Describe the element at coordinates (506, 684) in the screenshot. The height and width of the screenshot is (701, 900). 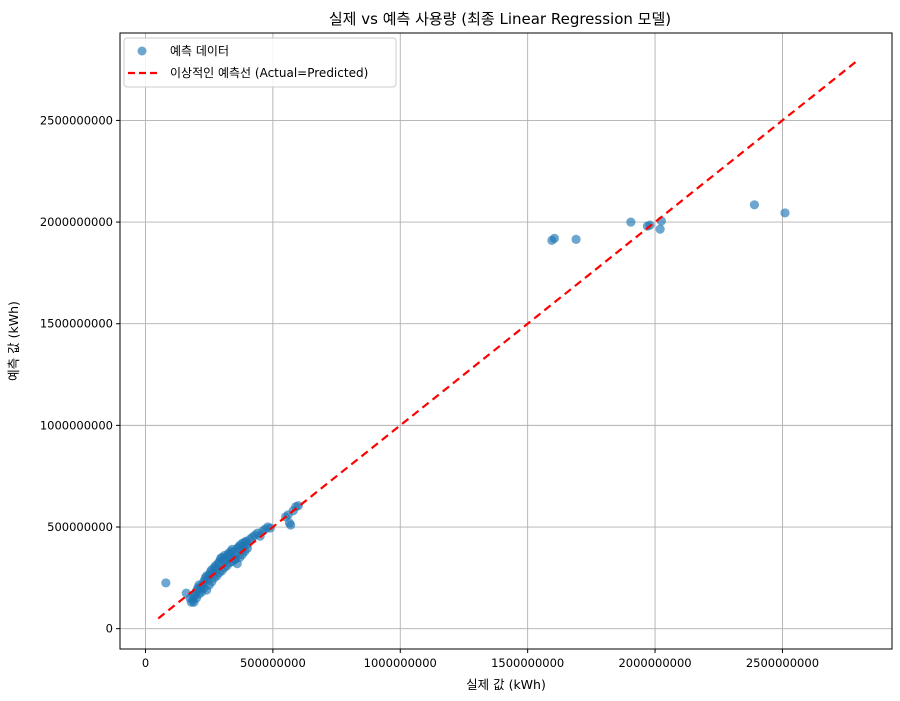
I see `x-axis-label: 실제 값 (kWh)` at that location.